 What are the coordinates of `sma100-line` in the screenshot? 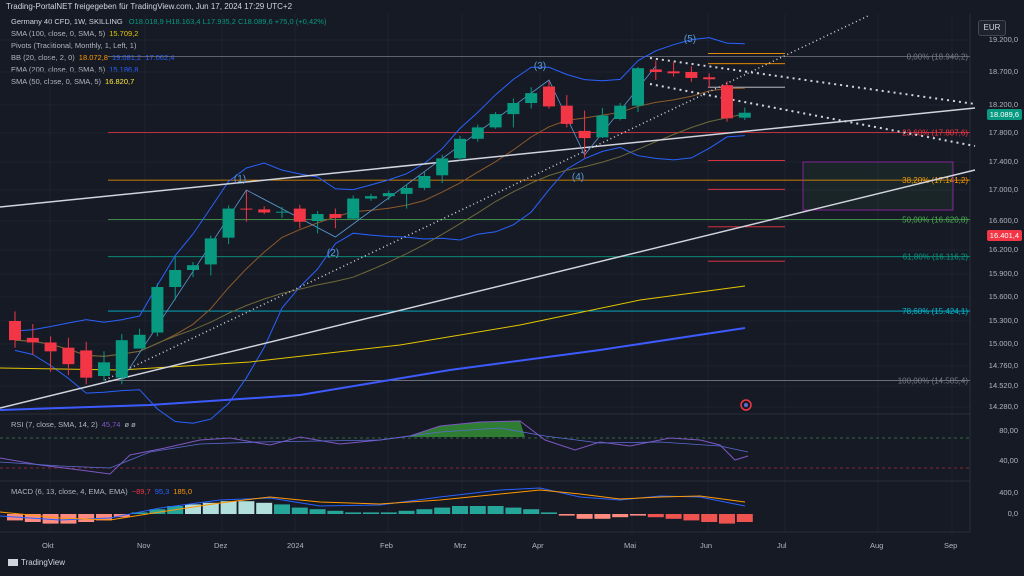 It's located at (373, 328).